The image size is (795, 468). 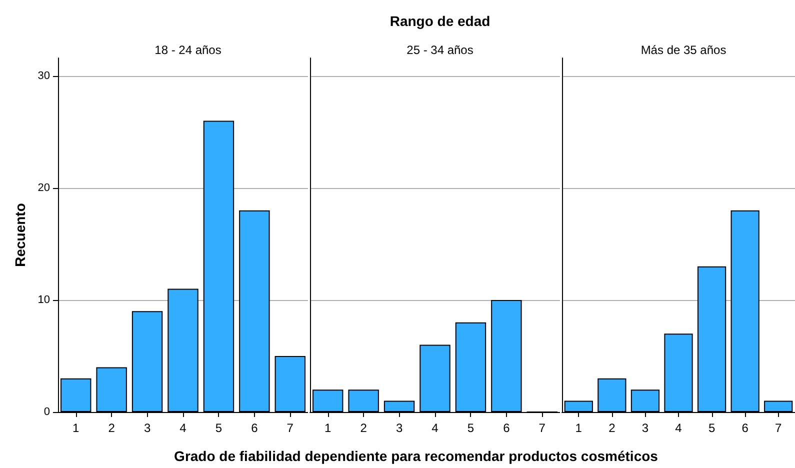 What do you see at coordinates (440, 50) in the screenshot?
I see `chart-subtitle: 25 - 34 años` at bounding box center [440, 50].